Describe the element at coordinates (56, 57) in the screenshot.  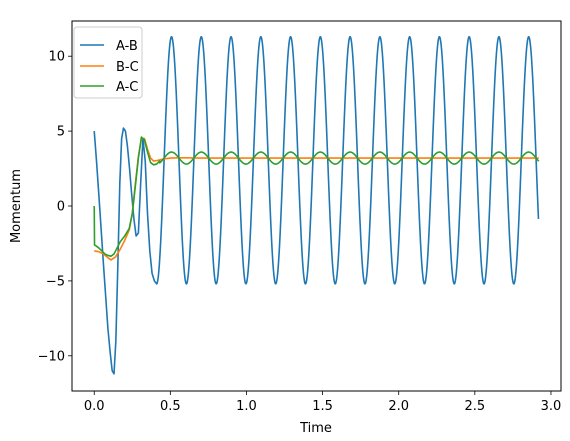
I see `y-tick-label: 10` at that location.